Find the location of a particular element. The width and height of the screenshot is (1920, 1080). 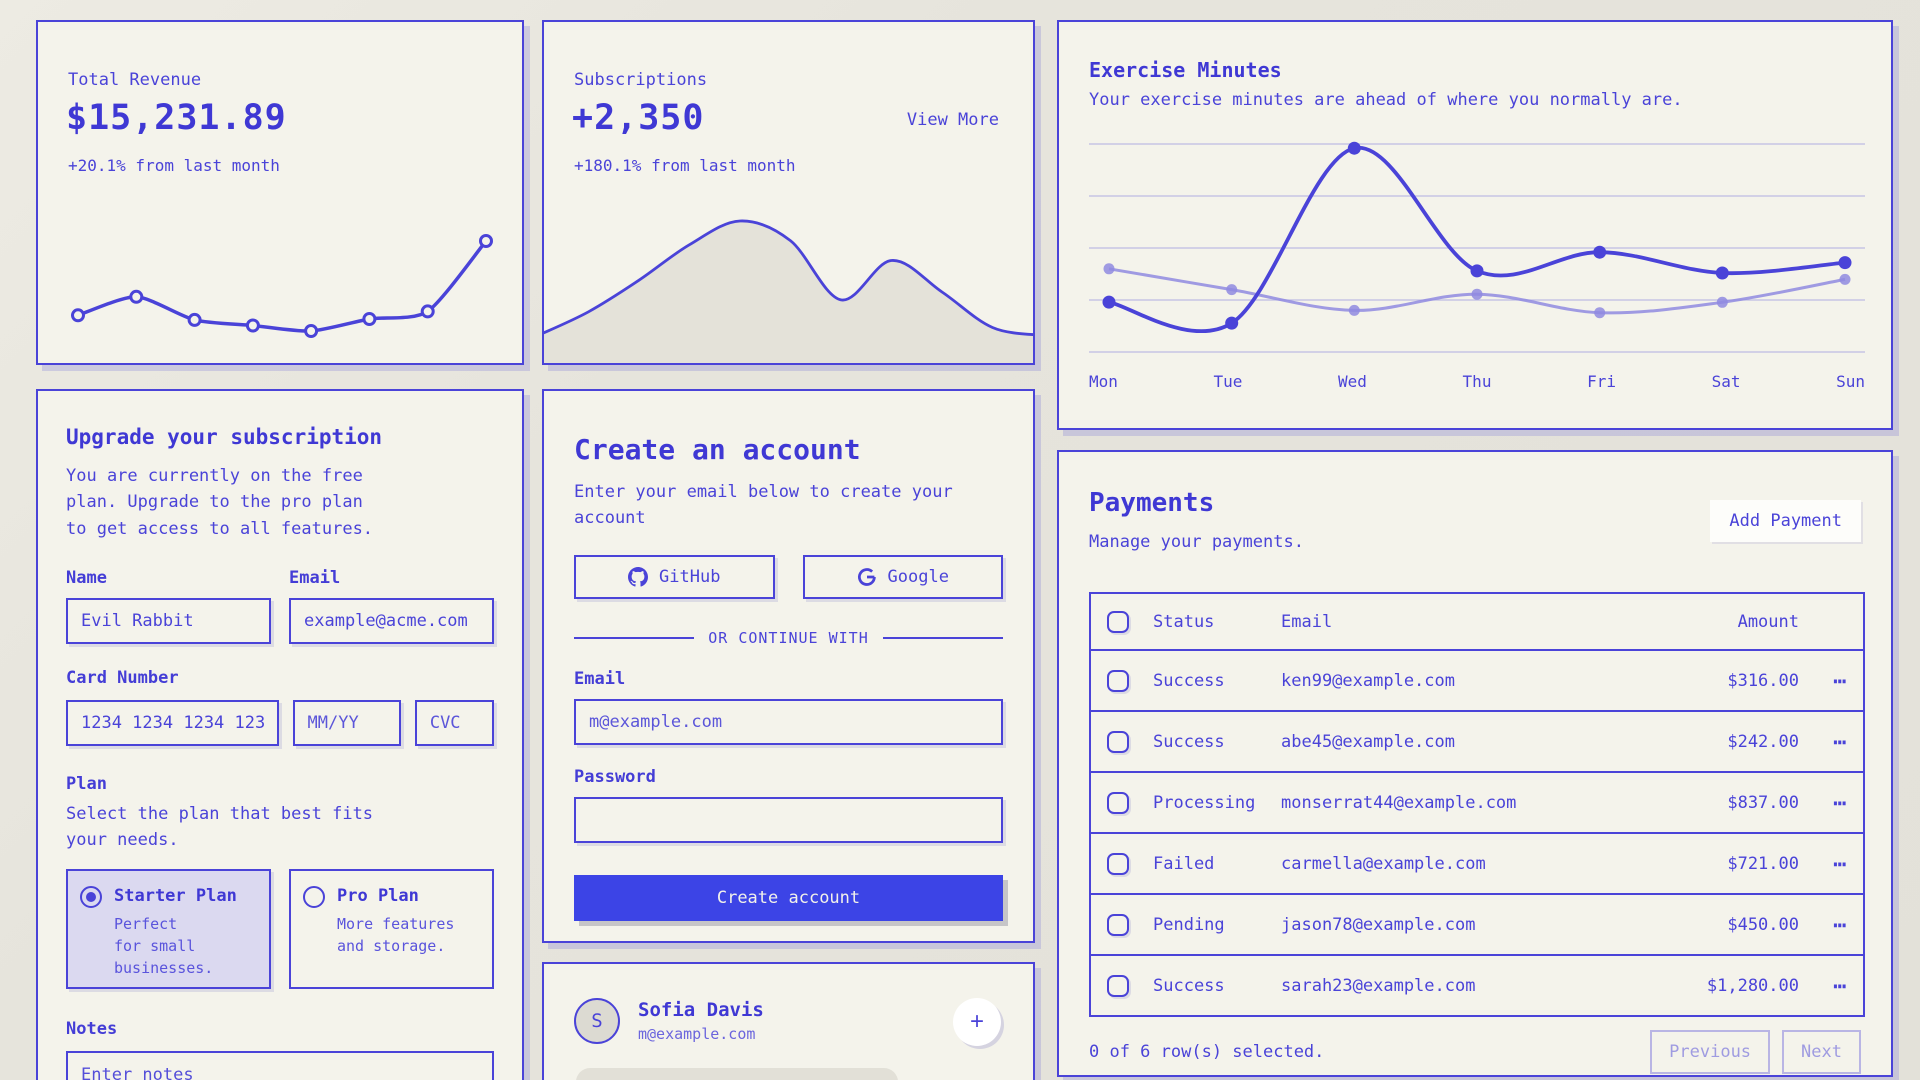

table-row: Failed carmella@example.com $721.00 ⋯ is located at coordinates (1477, 862).